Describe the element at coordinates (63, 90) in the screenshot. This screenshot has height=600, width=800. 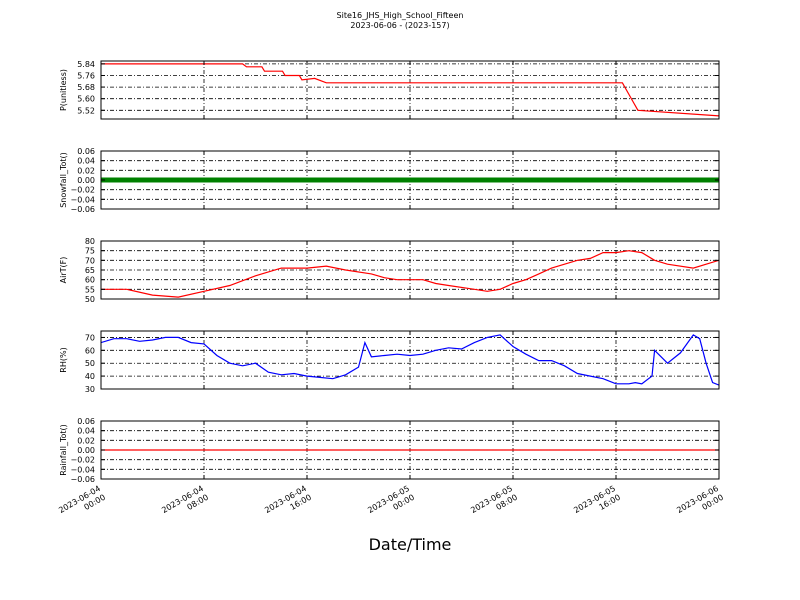
I see `y-axis-label-1: P(unitless)` at that location.